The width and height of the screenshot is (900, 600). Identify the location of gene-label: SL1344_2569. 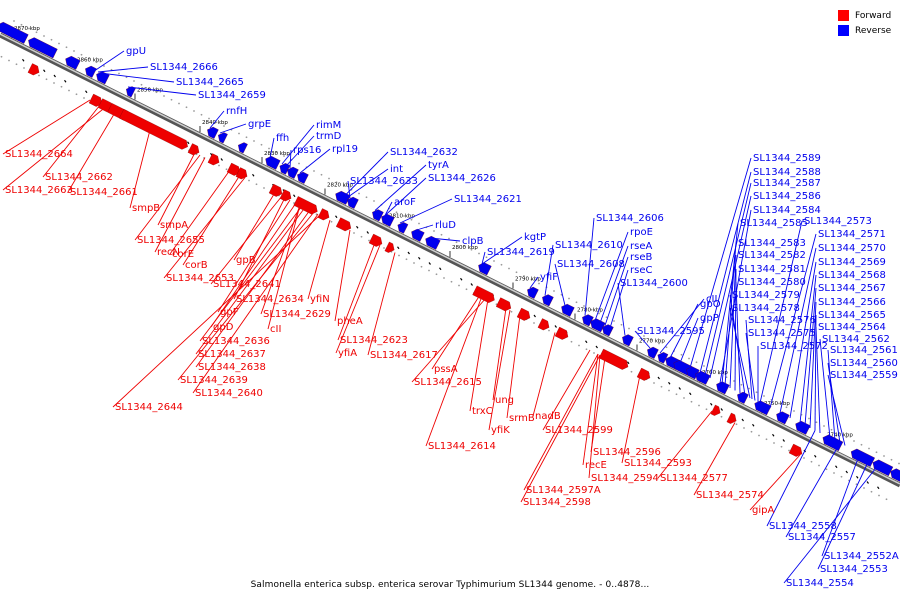
(852, 262).